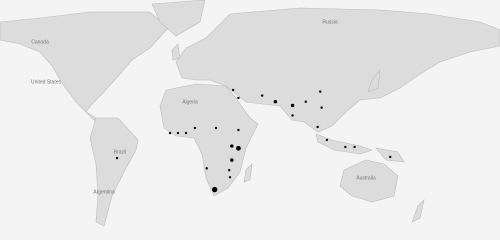  I want to click on country-label: Brazil, so click(120, 152).